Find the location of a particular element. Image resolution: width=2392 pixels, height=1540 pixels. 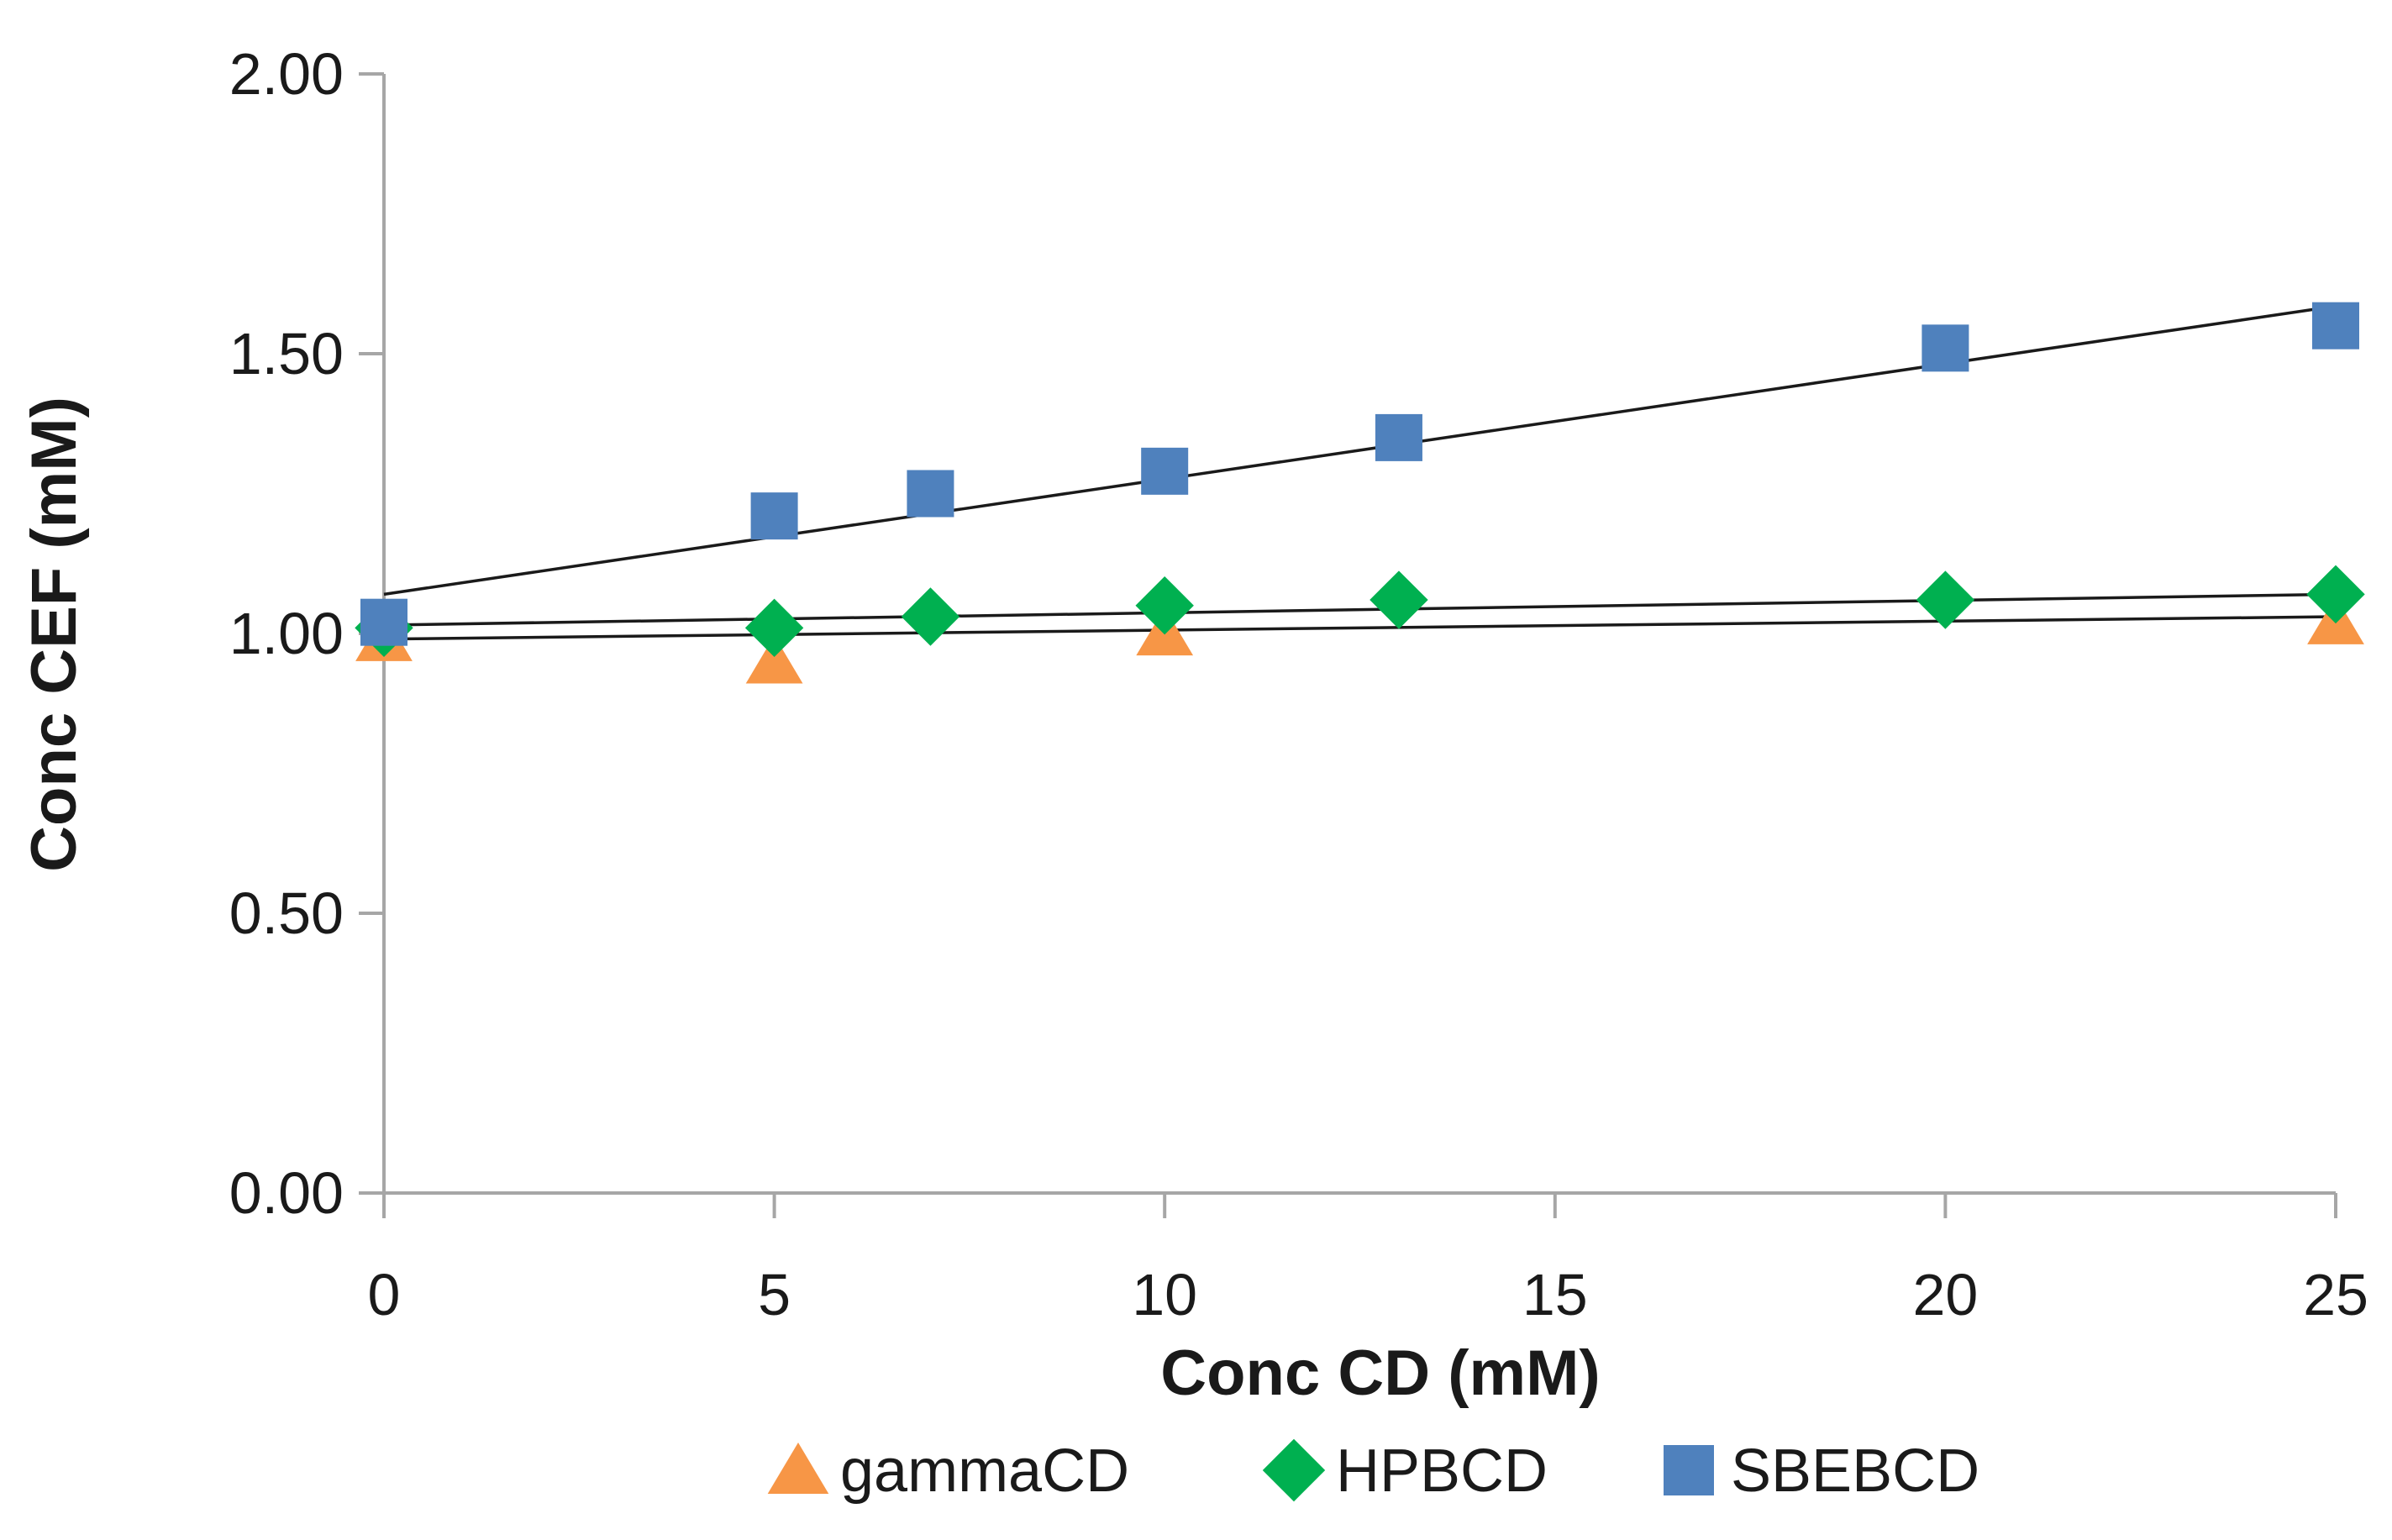

x-axis-title: Conc CD (mM) is located at coordinates (1380, 1374).